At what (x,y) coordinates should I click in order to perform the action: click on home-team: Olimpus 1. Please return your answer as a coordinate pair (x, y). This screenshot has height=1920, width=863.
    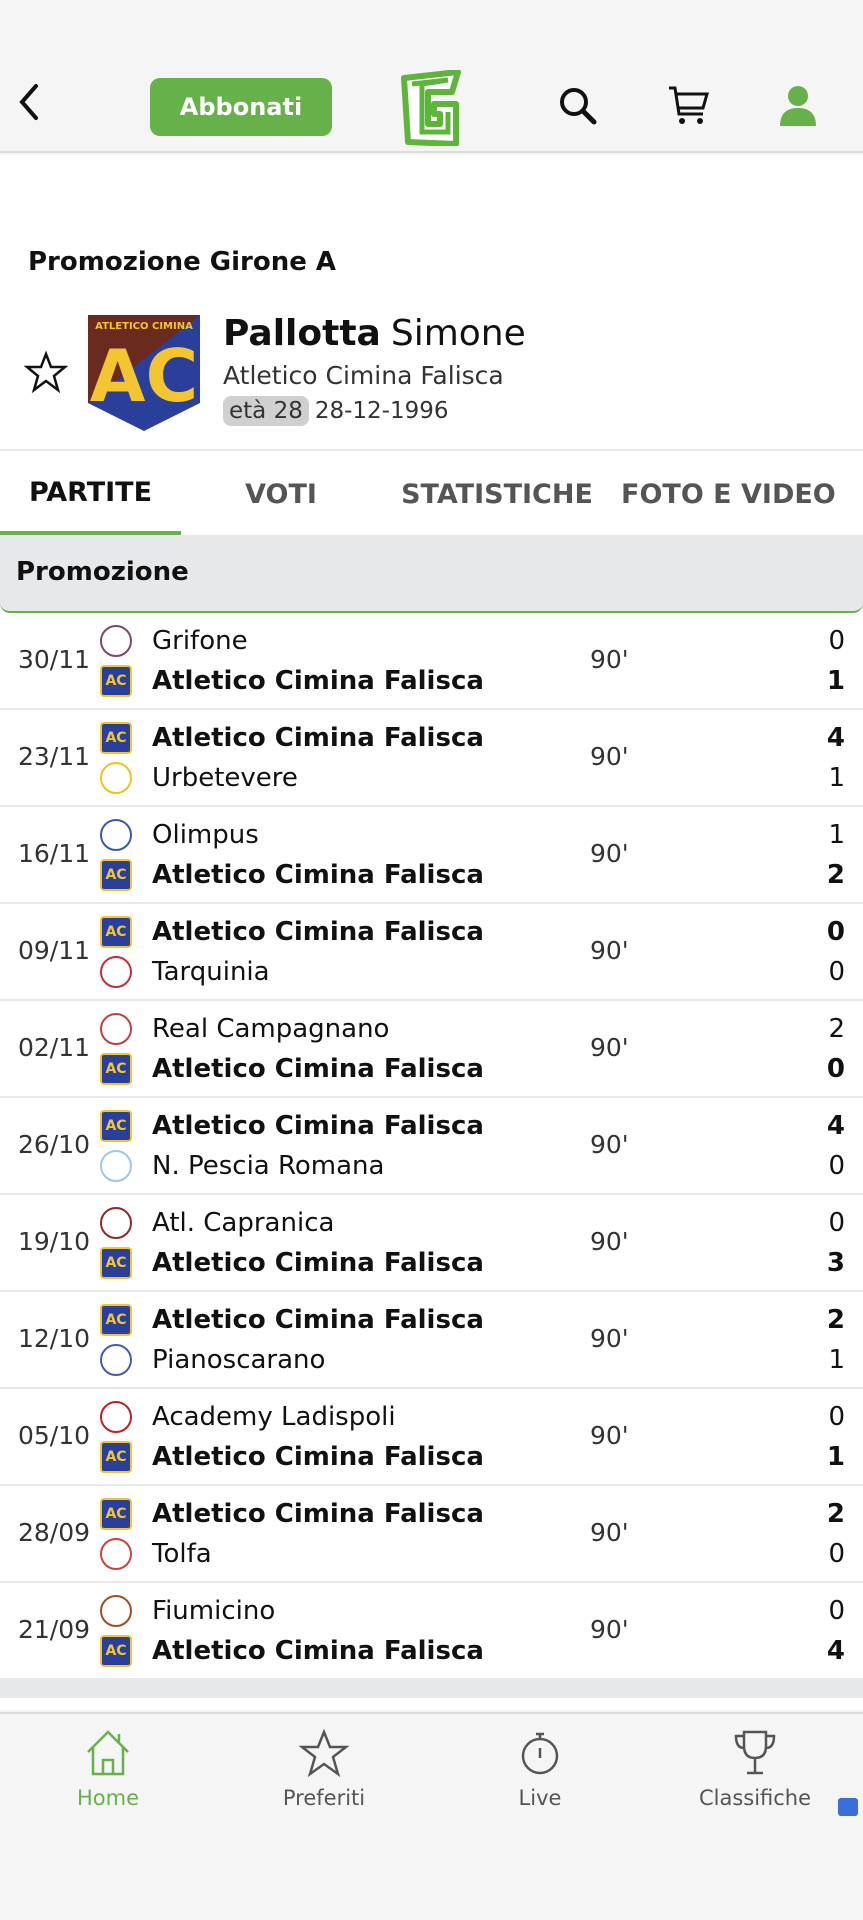
    Looking at the image, I should click on (472, 835).